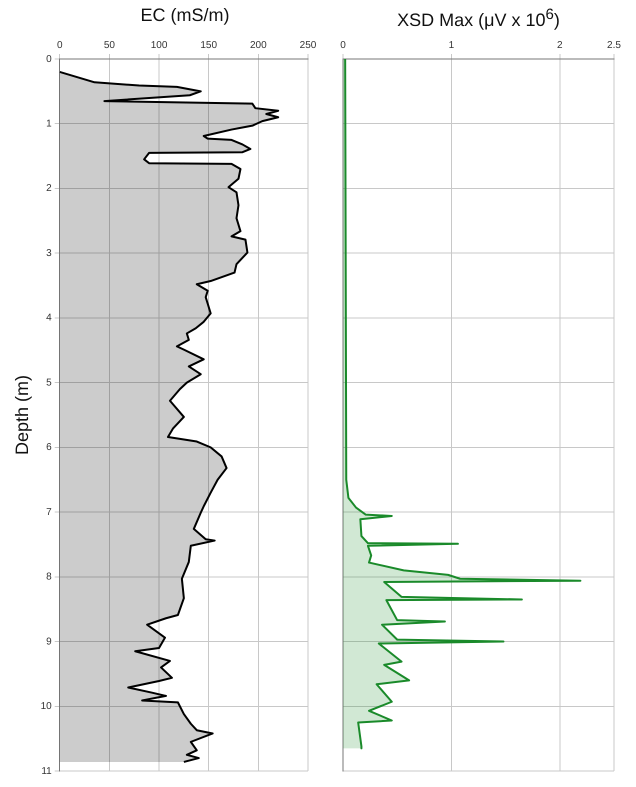 The width and height of the screenshot is (636, 787). What do you see at coordinates (159, 45) in the screenshot?
I see `x-tick-label: 100` at bounding box center [159, 45].